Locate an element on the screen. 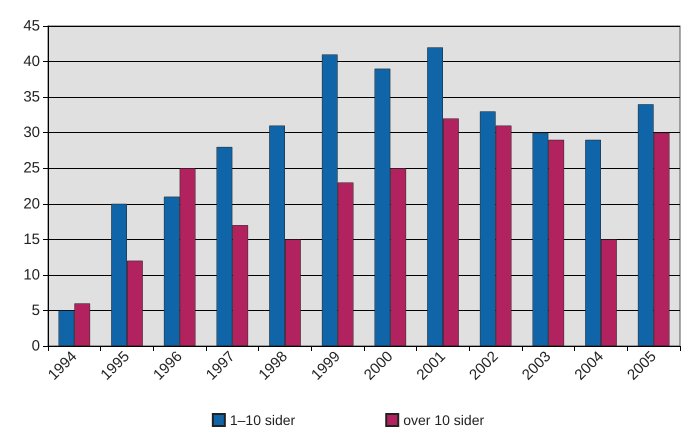 The width and height of the screenshot is (696, 444). legend-label: over 10 sider is located at coordinates (443, 420).